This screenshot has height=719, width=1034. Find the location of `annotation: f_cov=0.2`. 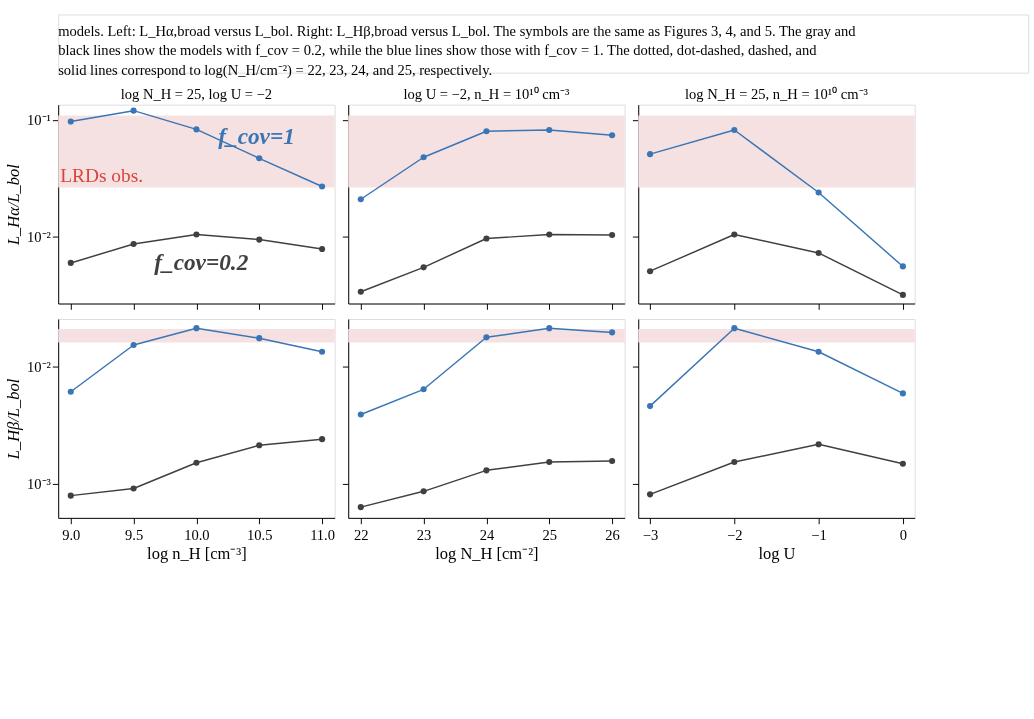

annotation: f_cov=0.2 is located at coordinates (201, 262).